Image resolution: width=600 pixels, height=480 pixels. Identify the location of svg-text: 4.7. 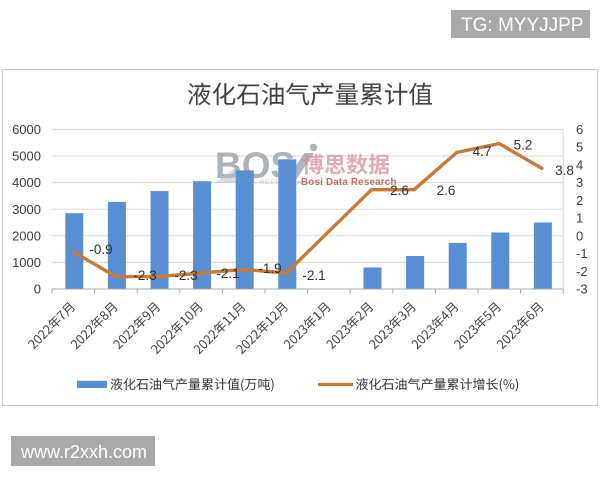
(482, 151).